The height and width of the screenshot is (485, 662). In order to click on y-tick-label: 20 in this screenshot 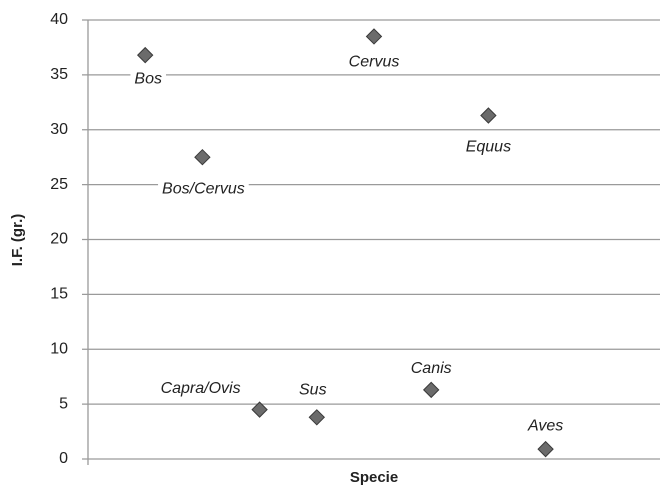, I will do `click(59, 239)`.